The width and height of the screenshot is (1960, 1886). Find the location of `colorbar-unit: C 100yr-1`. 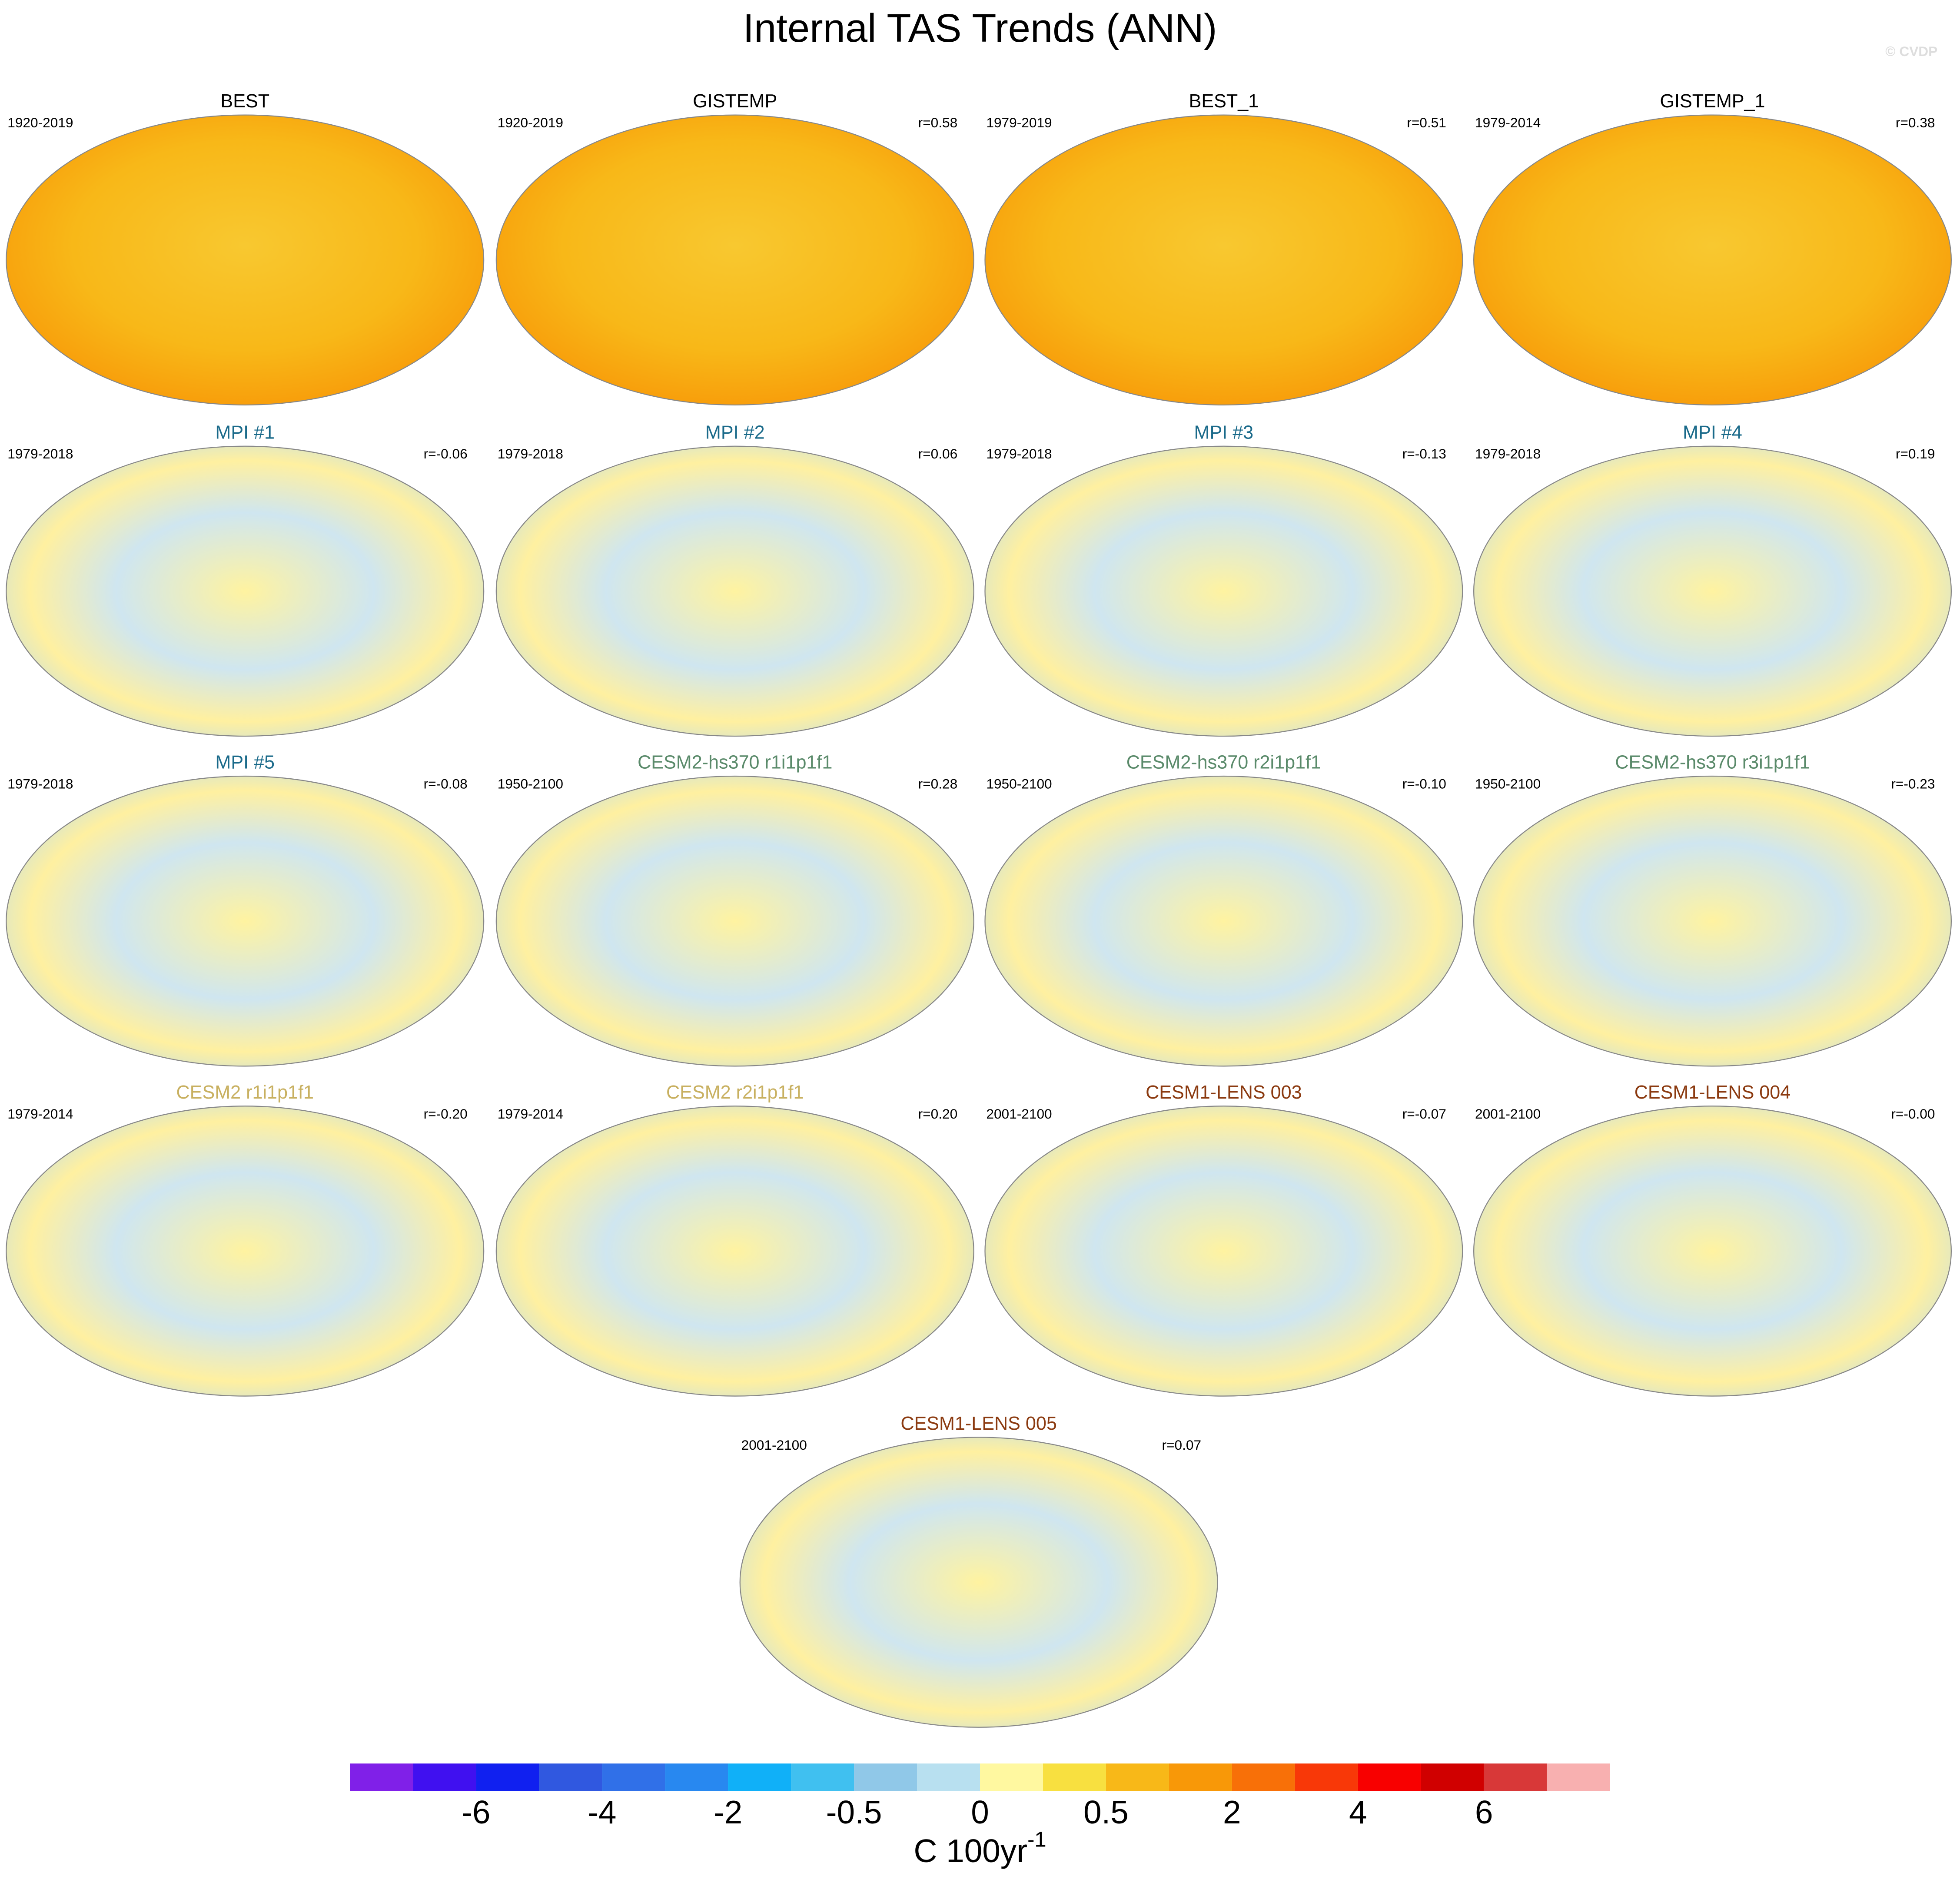

colorbar-unit: C 100yr-1 is located at coordinates (980, 1848).